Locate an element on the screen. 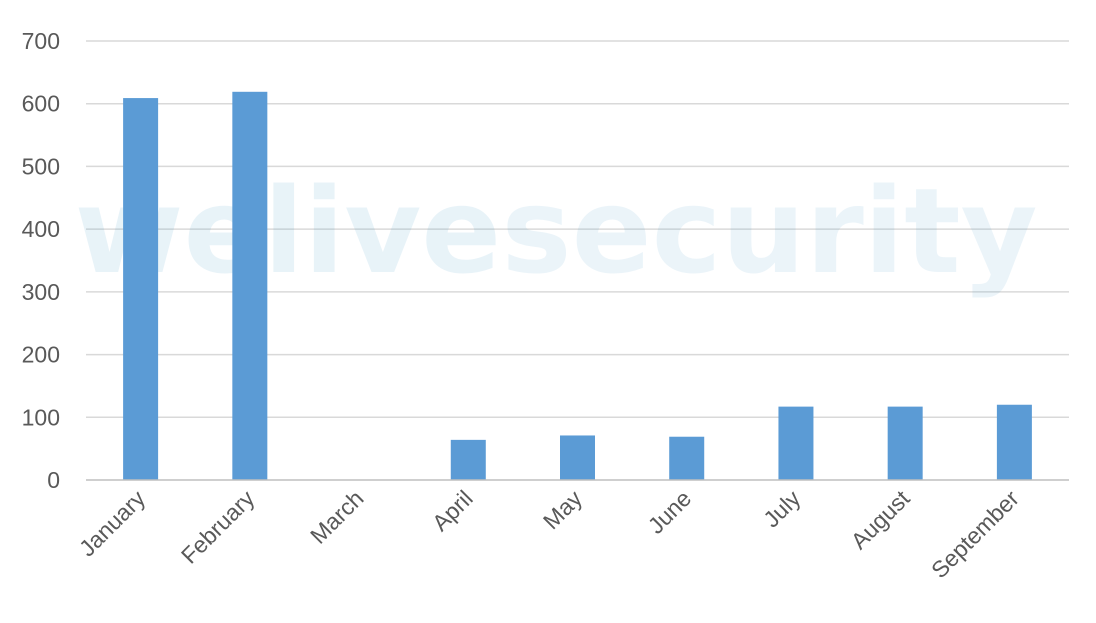 The image size is (1096, 623). bar-july is located at coordinates (796, 443).